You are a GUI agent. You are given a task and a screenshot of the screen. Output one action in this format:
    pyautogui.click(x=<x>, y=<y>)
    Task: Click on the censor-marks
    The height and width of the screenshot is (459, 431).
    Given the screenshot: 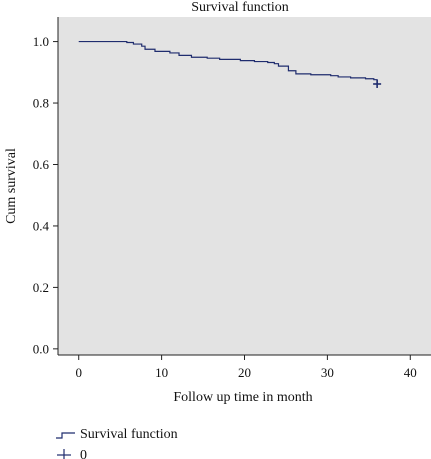 What is the action you would take?
    pyautogui.click(x=377, y=83)
    